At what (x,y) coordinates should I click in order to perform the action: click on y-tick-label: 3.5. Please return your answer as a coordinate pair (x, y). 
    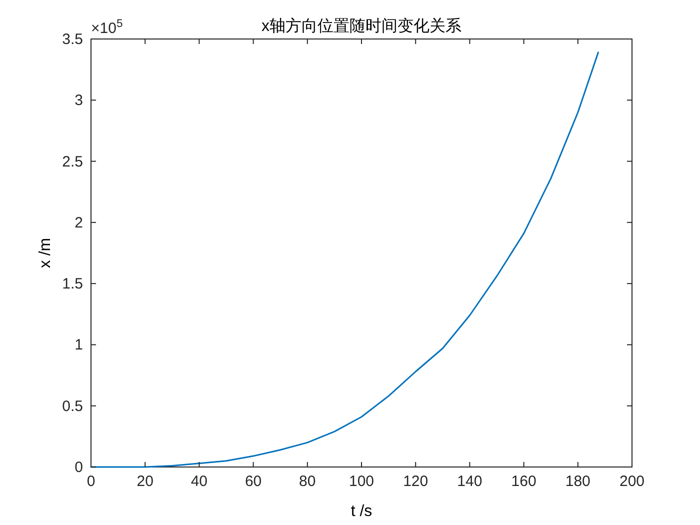
    Looking at the image, I should click on (72, 39).